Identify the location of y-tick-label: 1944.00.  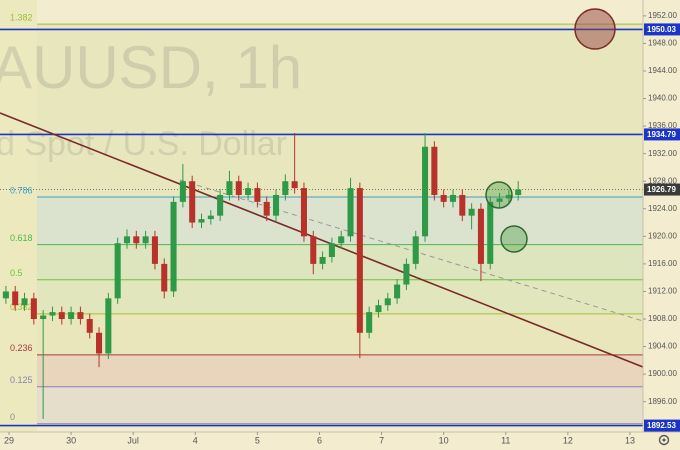
(662, 70).